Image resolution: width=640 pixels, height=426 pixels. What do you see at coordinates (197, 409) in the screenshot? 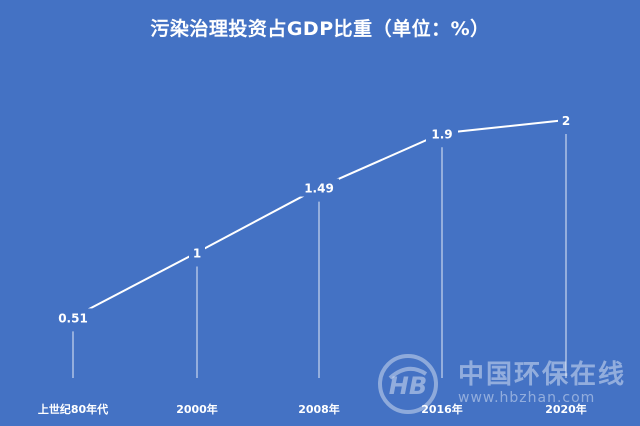
I see `x-tick-label: 2000年` at bounding box center [197, 409].